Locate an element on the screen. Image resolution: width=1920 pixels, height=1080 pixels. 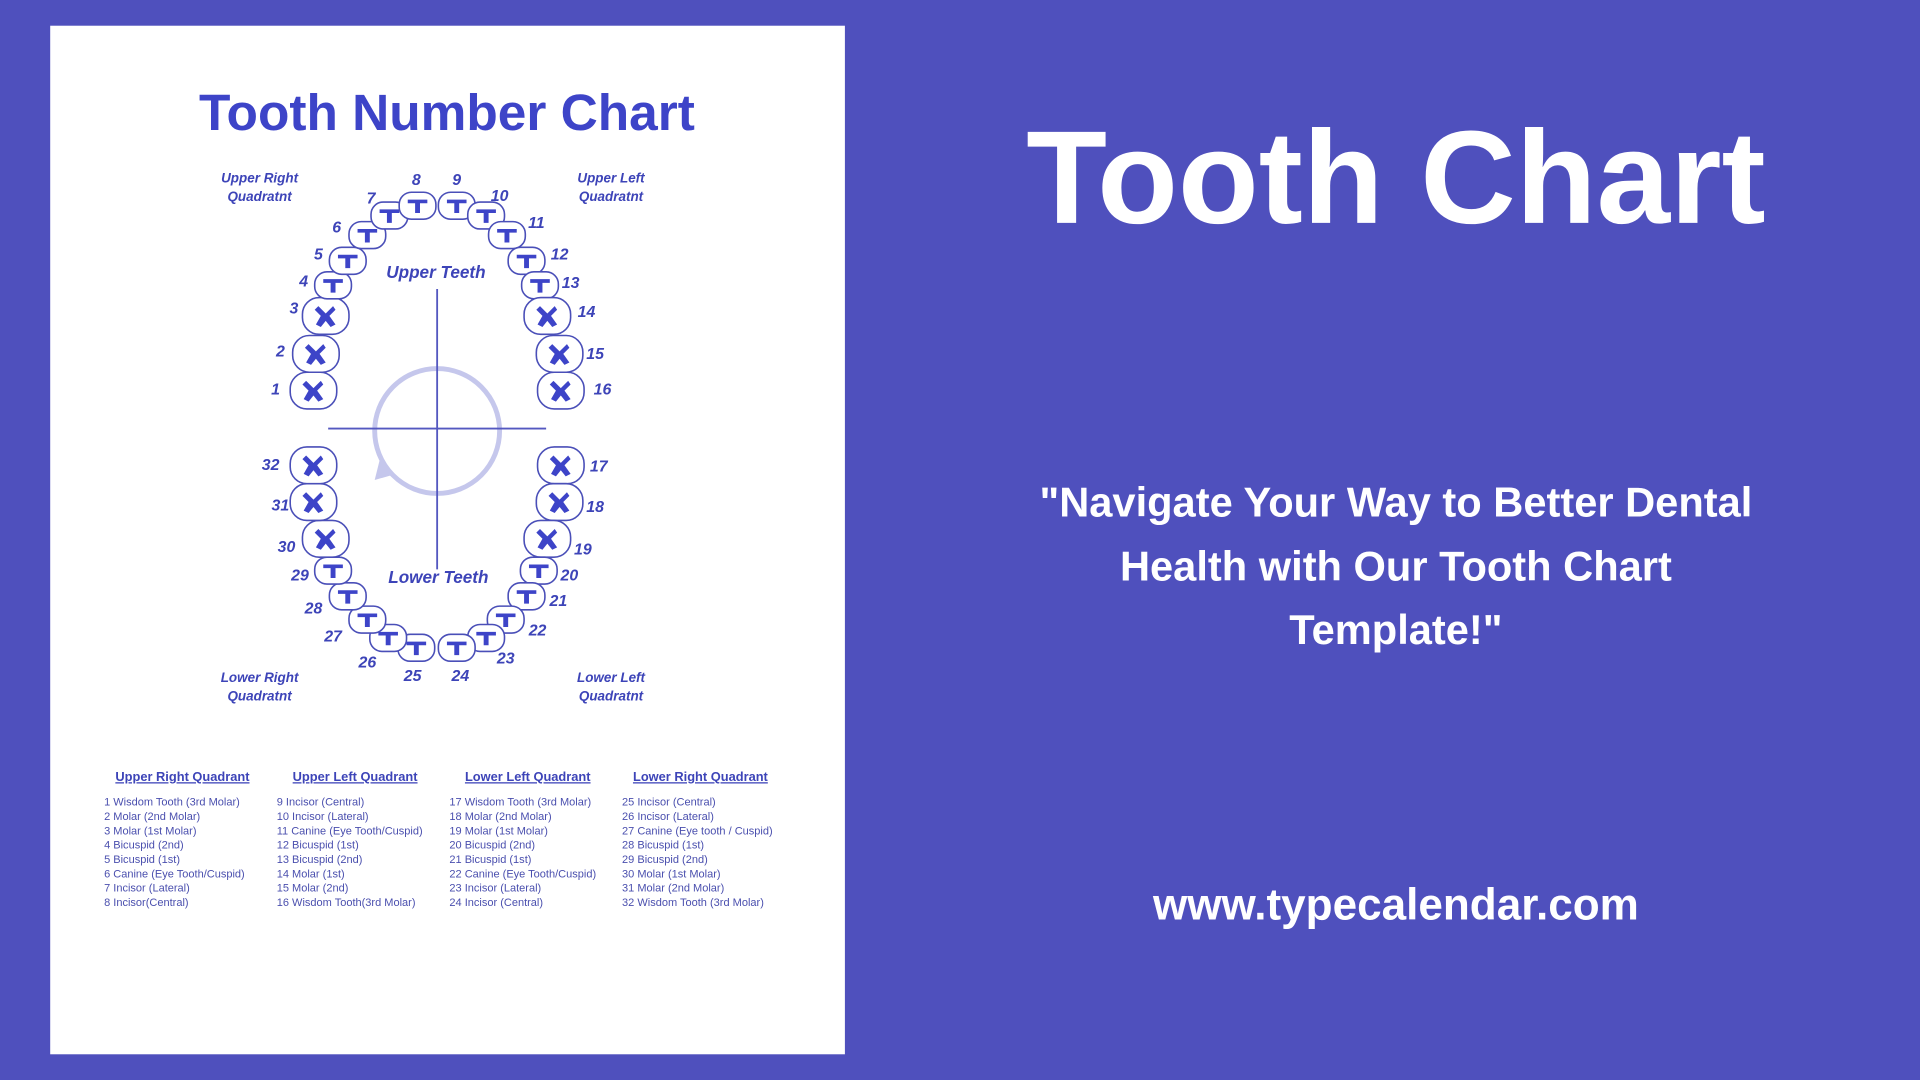
tooth-number-label: 6 is located at coordinates (336, 228).